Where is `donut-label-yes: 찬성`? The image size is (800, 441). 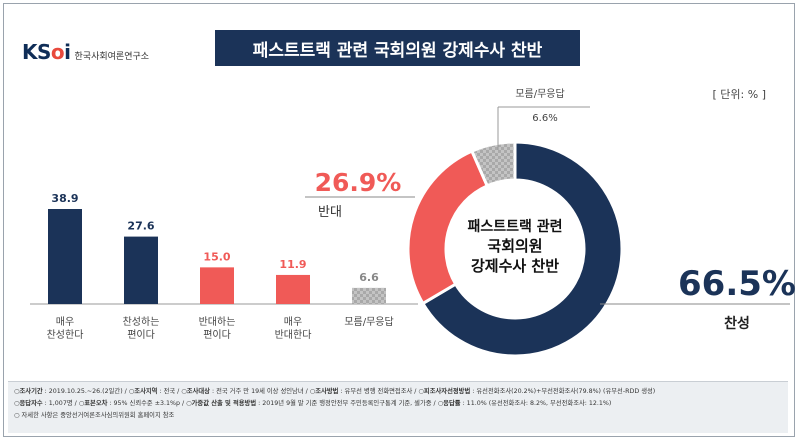 donut-label-yes: 찬성 is located at coordinates (737, 323).